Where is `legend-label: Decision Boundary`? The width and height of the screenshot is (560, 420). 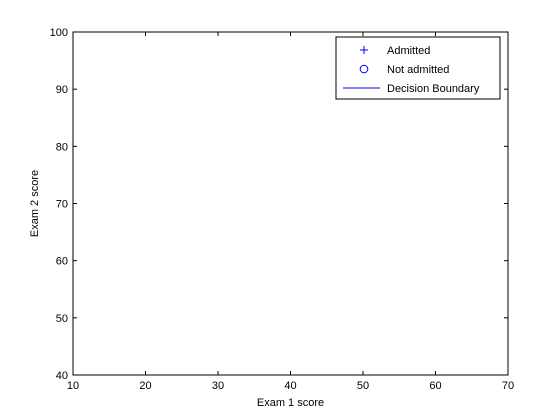
legend-label: Decision Boundary is located at coordinates (433, 89).